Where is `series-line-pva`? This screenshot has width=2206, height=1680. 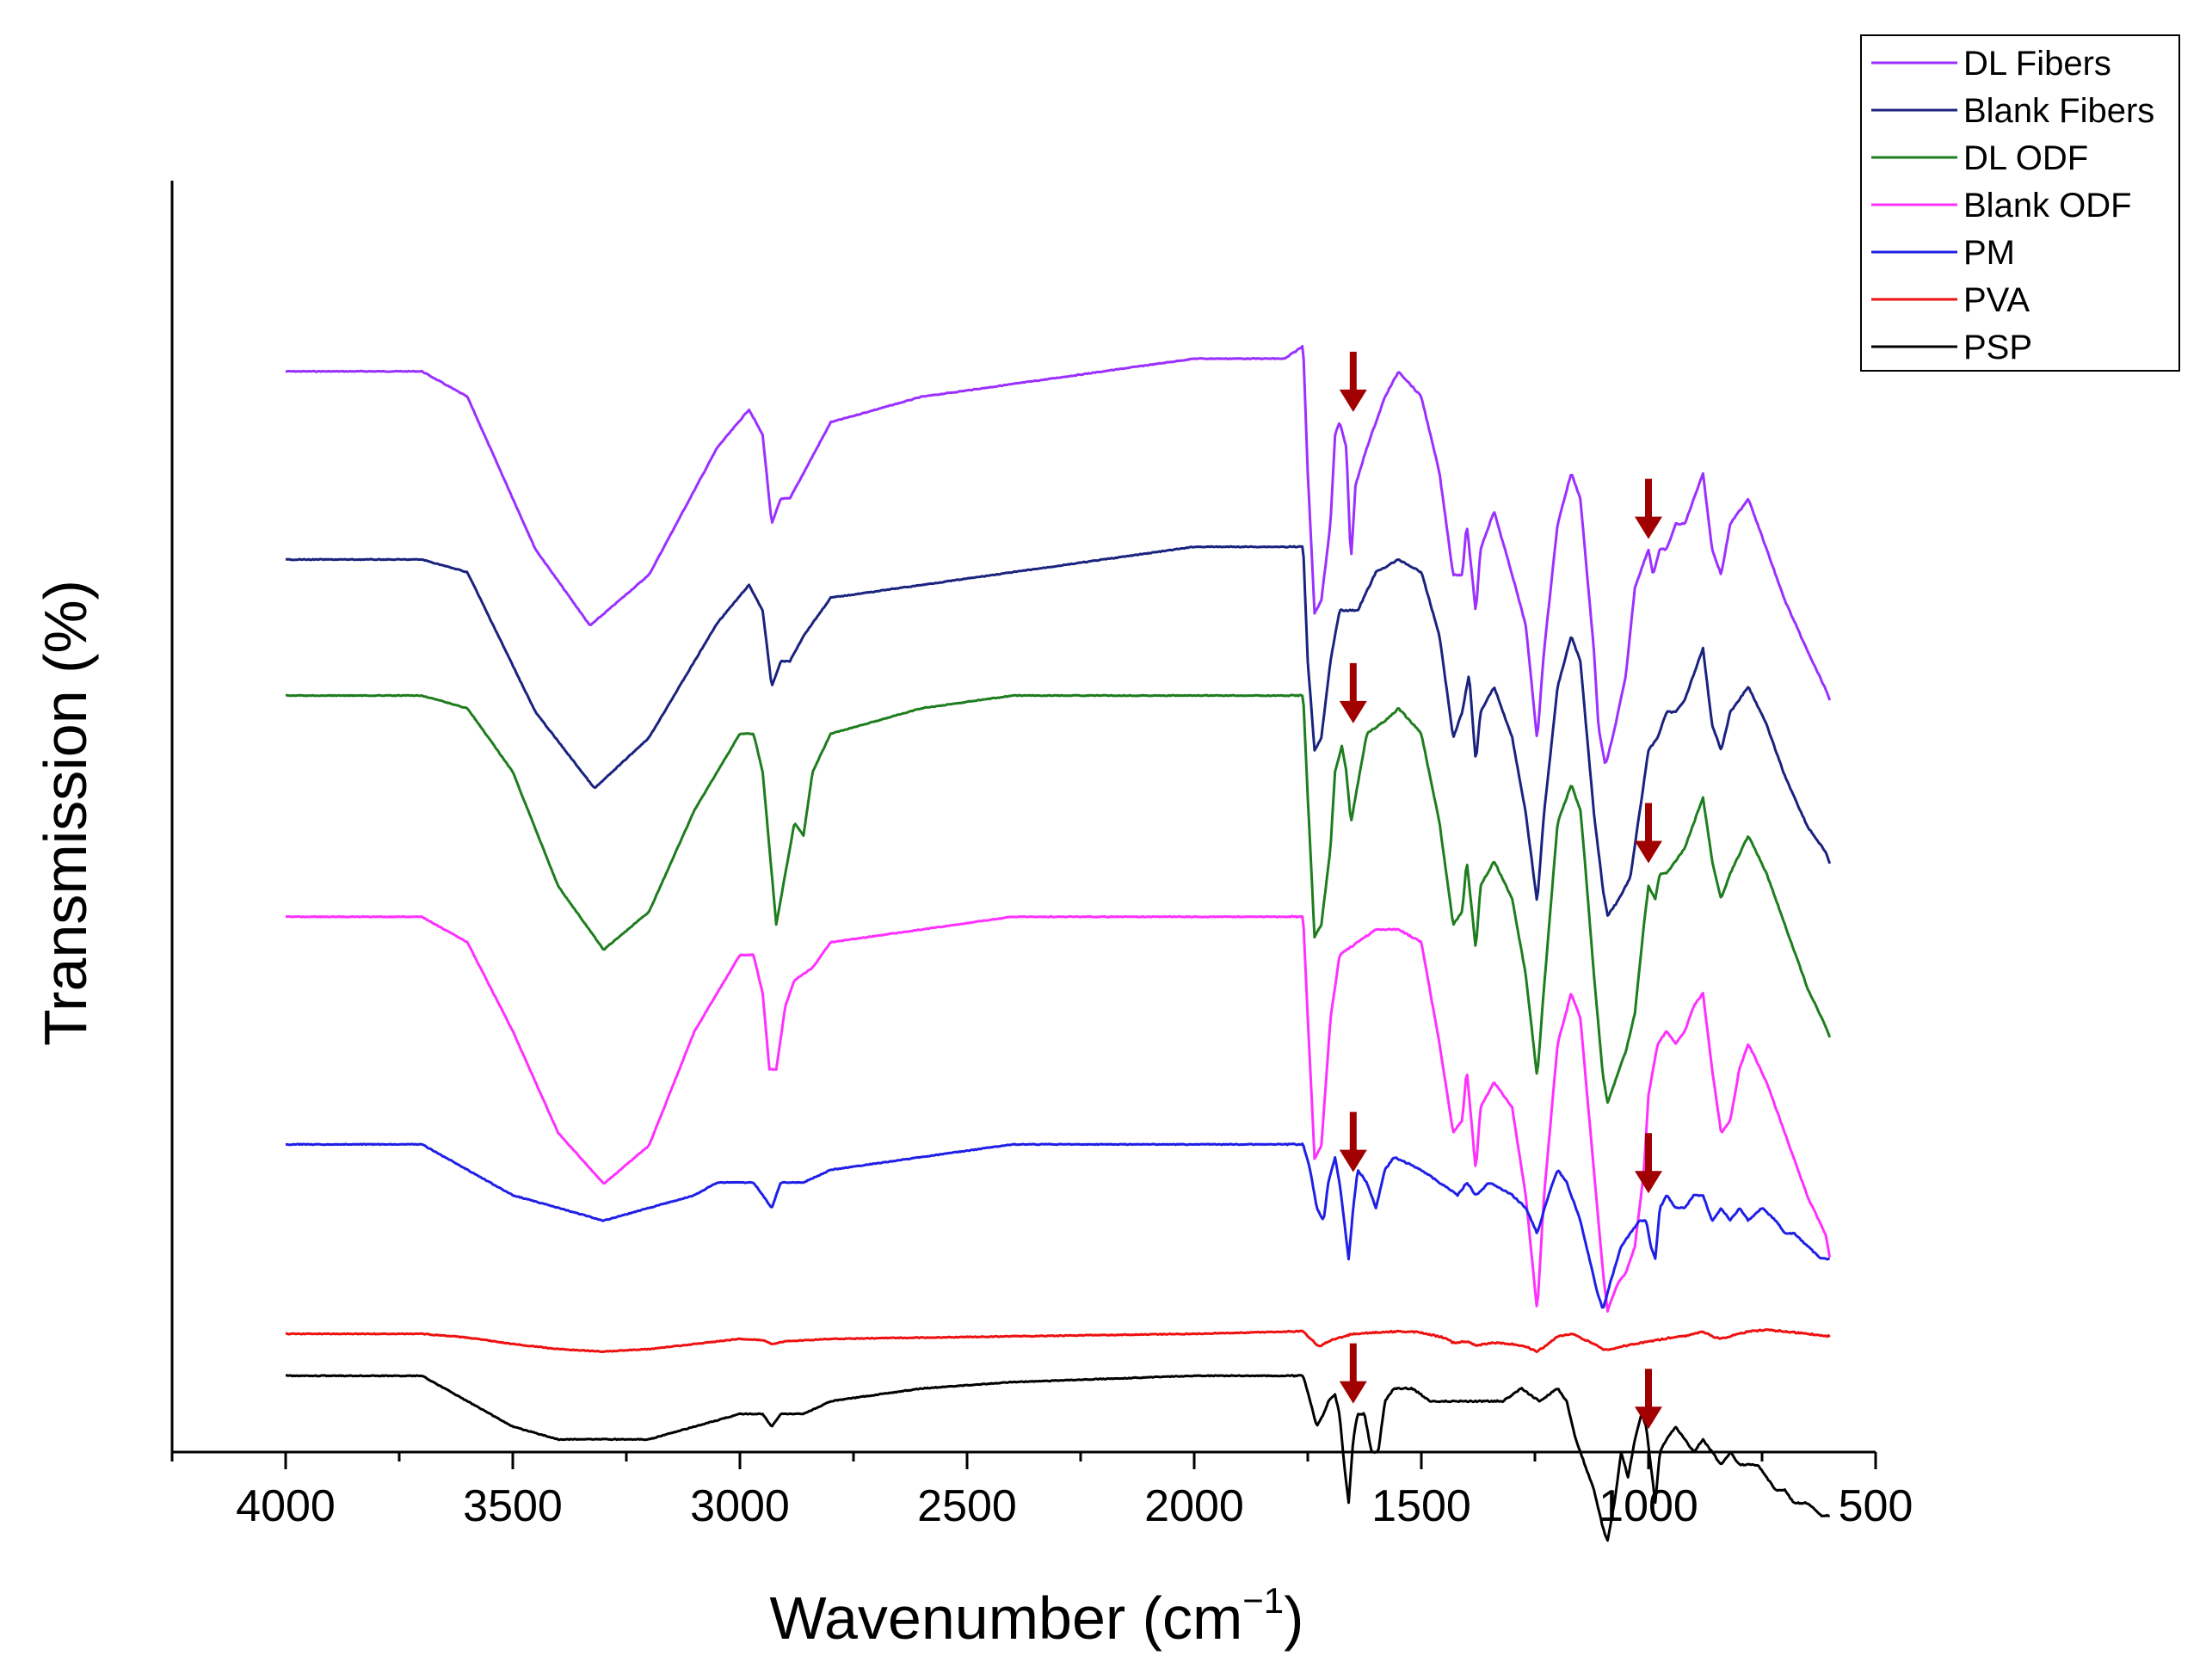 series-line-pva is located at coordinates (1058, 1341).